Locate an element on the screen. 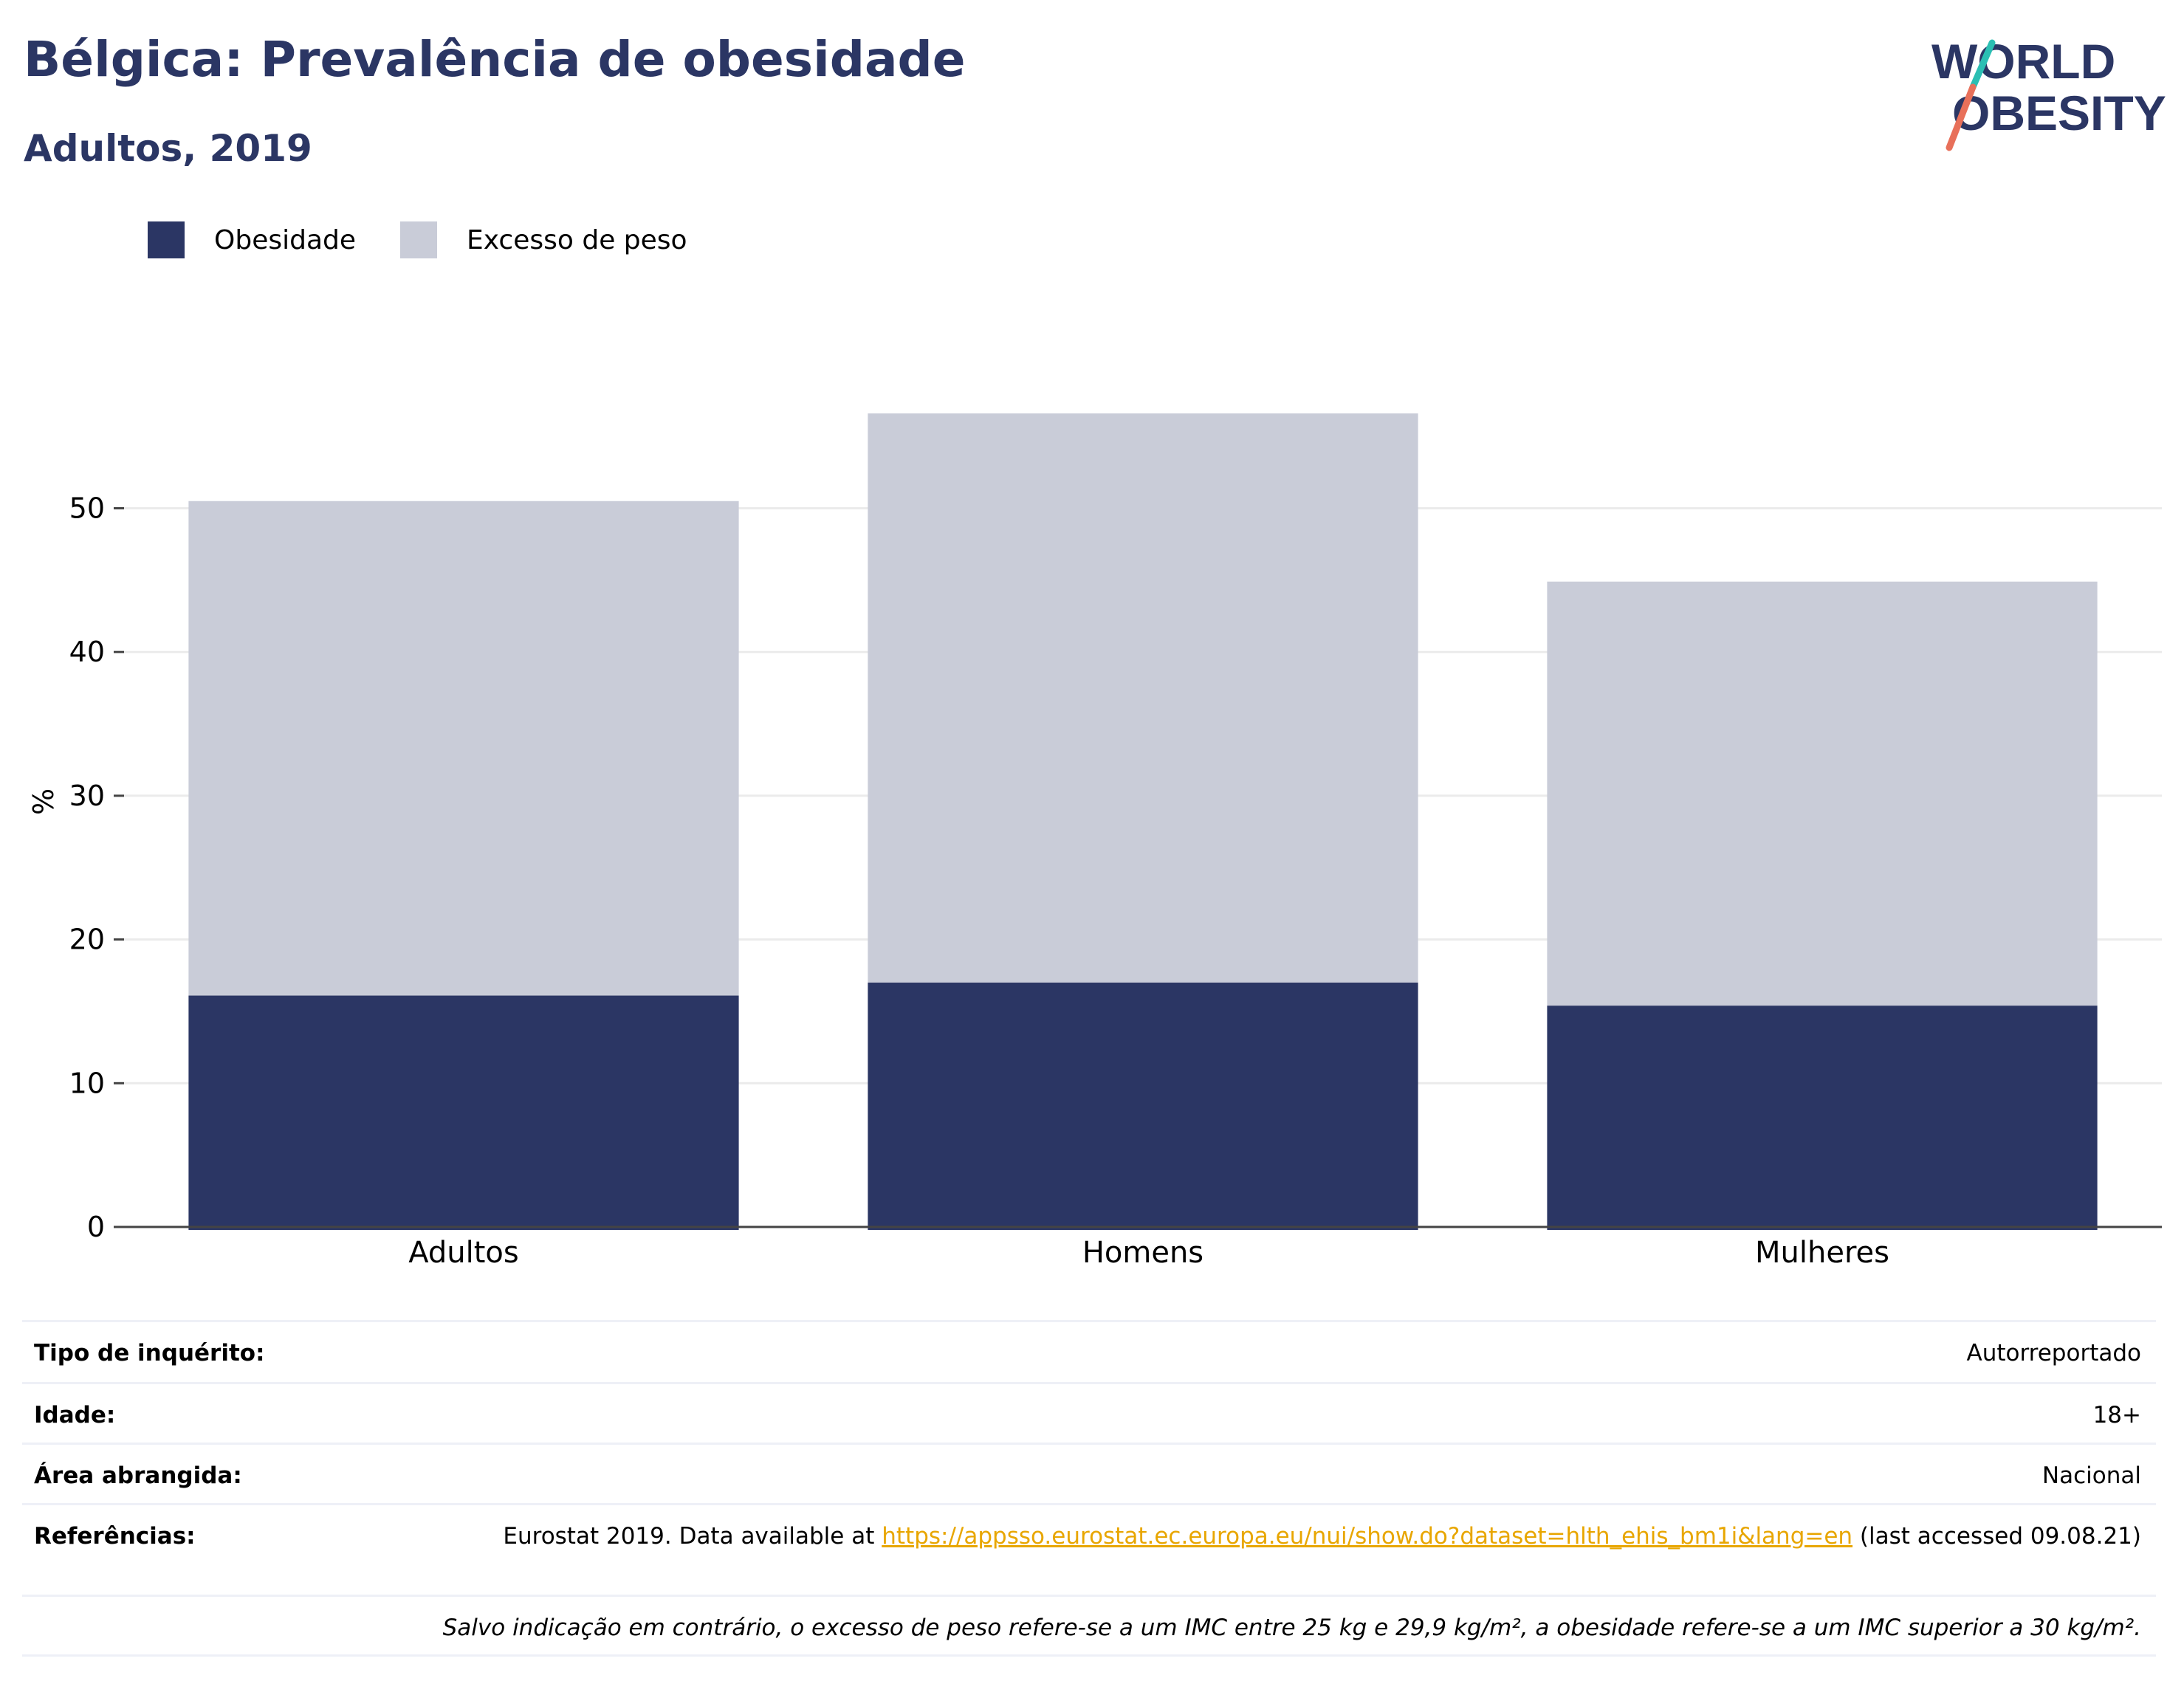 Image resolution: width=2184 pixels, height=1695 pixels. meta-label: Tipo de inquérito: is located at coordinates (149, 1353).